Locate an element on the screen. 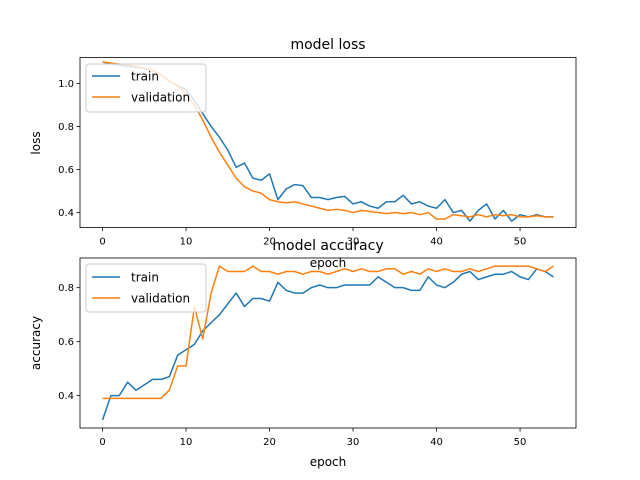 This screenshot has width=640, height=480. accuracy-legend-box is located at coordinates (146, 288).